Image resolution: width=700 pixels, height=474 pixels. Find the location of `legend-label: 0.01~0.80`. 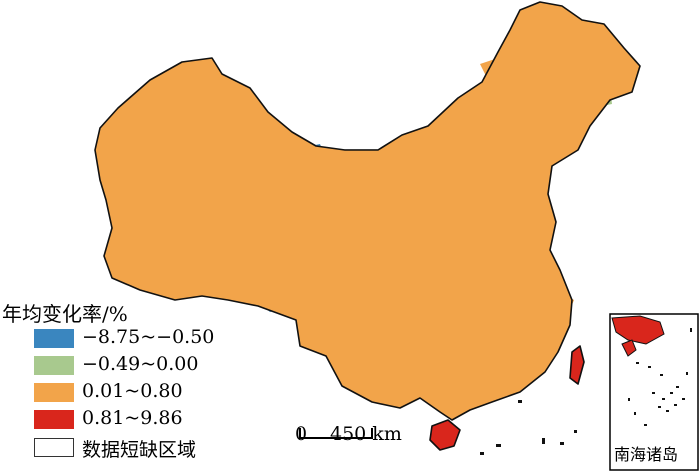

legend-label: 0.01~0.80 is located at coordinates (132, 391).